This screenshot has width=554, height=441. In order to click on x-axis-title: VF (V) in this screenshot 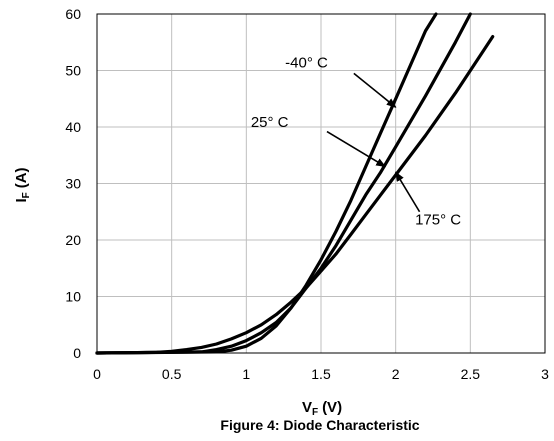, I will do `click(322, 408)`.